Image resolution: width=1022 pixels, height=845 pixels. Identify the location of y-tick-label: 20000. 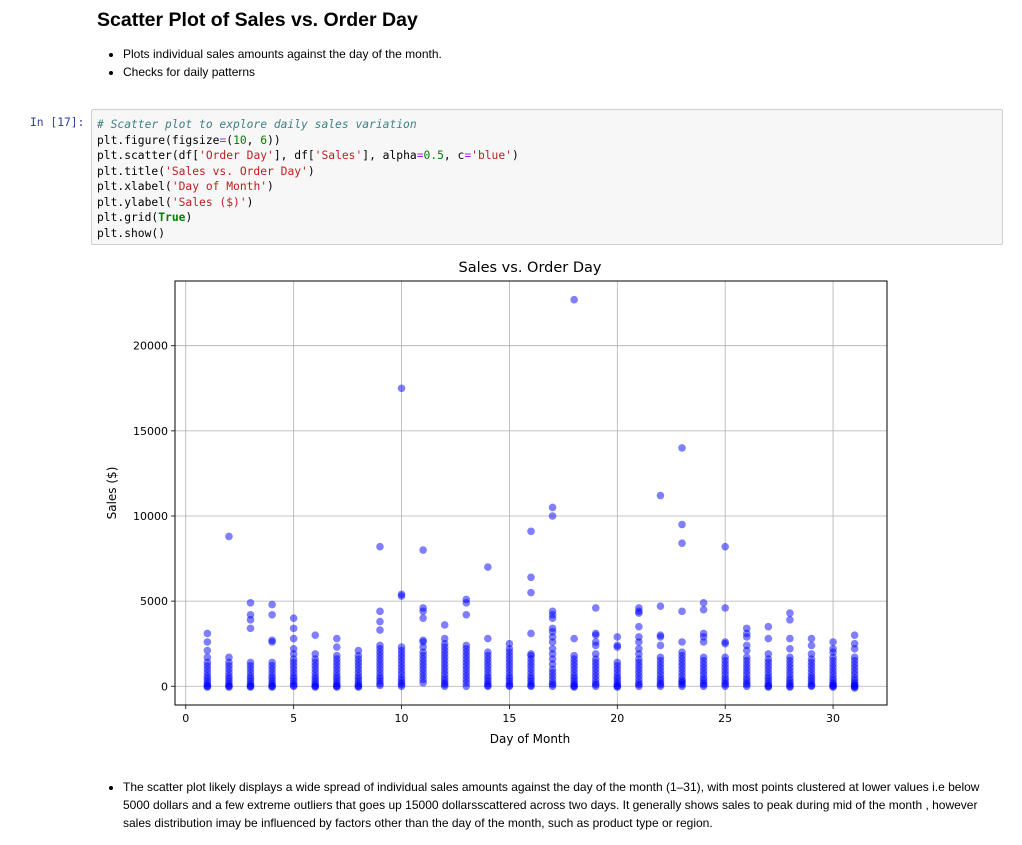
(150, 346).